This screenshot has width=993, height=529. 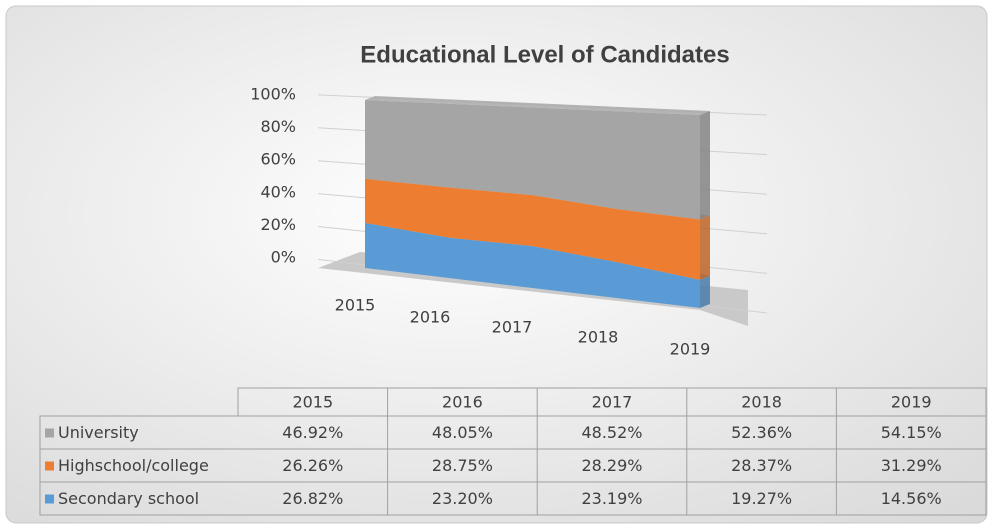 What do you see at coordinates (462, 402) in the screenshot?
I see `table-header: 2016` at bounding box center [462, 402].